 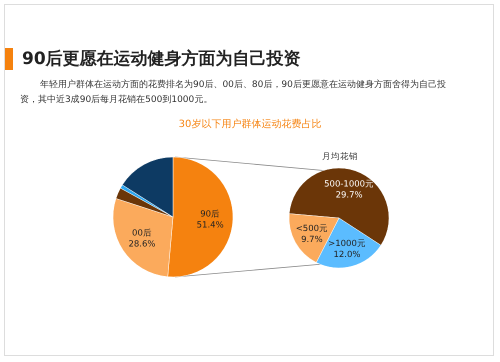 What do you see at coordinates (347, 255) in the screenshot?
I see `data-label: 12.0%` at bounding box center [347, 255].